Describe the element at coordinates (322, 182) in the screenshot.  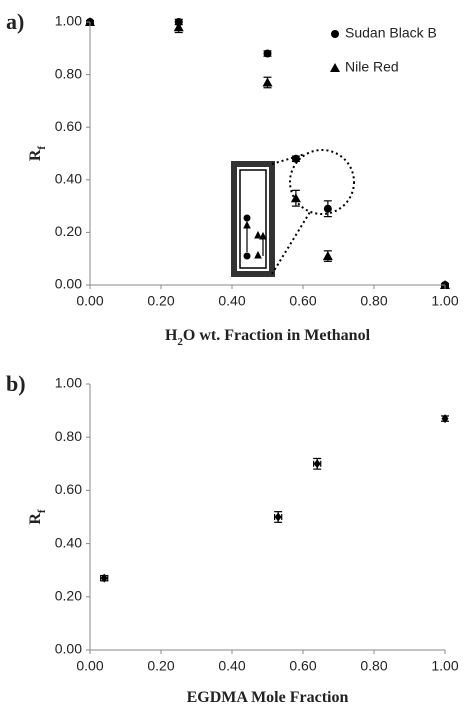
I see `inset-zoom-circle` at that location.